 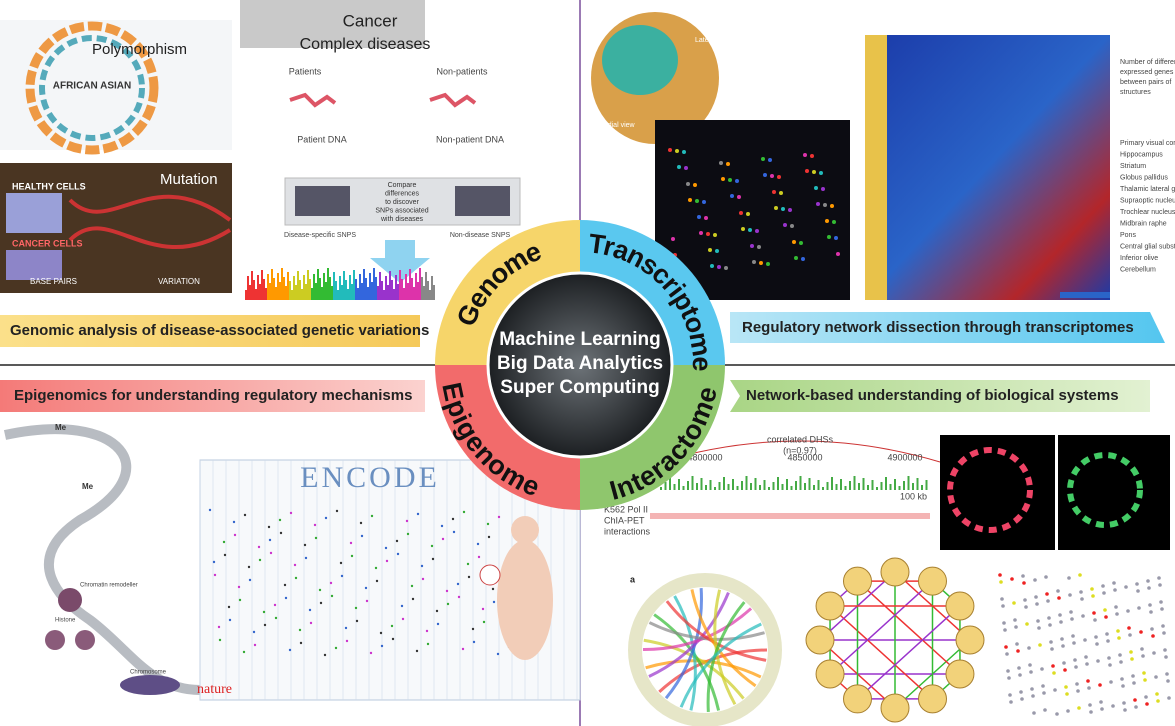 What do you see at coordinates (482, 201) in the screenshot?
I see `snp-grid` at bounding box center [482, 201].